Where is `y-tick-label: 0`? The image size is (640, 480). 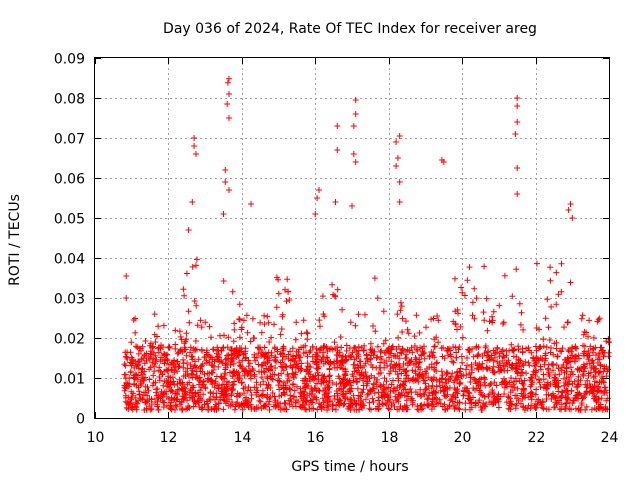 y-tick-label: 0 is located at coordinates (80, 420).